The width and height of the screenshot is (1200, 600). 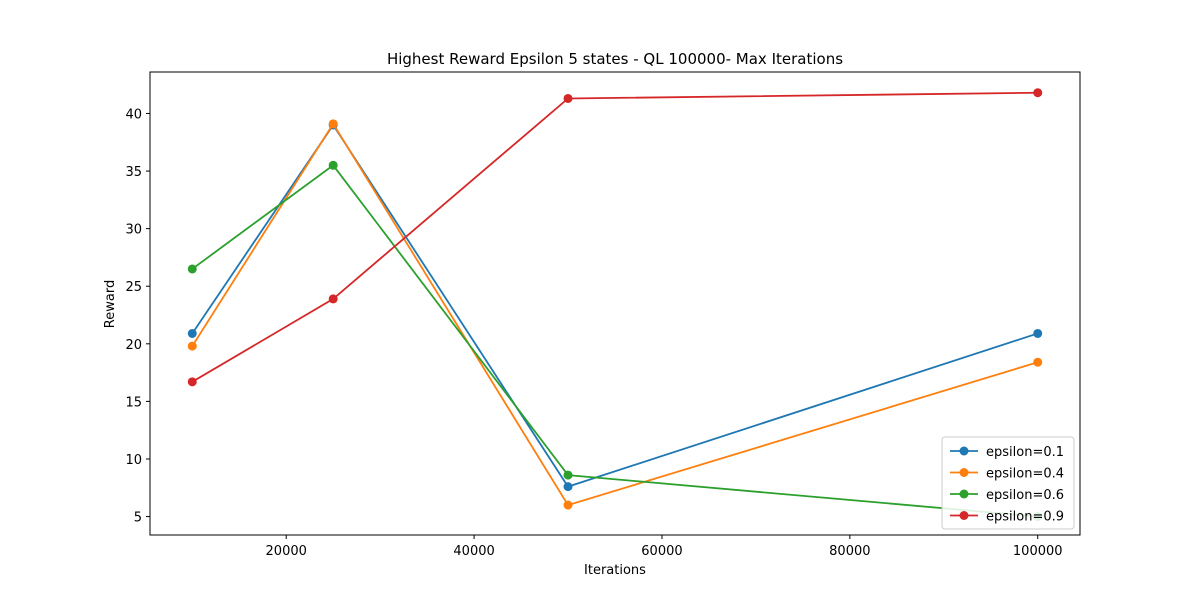 What do you see at coordinates (133, 345) in the screenshot?
I see `y-tick-label: 20` at bounding box center [133, 345].